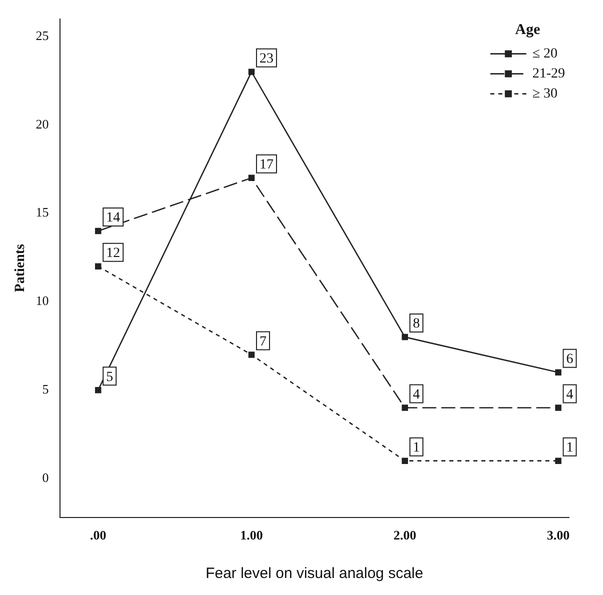 The height and width of the screenshot is (595, 603). What do you see at coordinates (416, 324) in the screenshot?
I see `data-label: 8` at bounding box center [416, 324].